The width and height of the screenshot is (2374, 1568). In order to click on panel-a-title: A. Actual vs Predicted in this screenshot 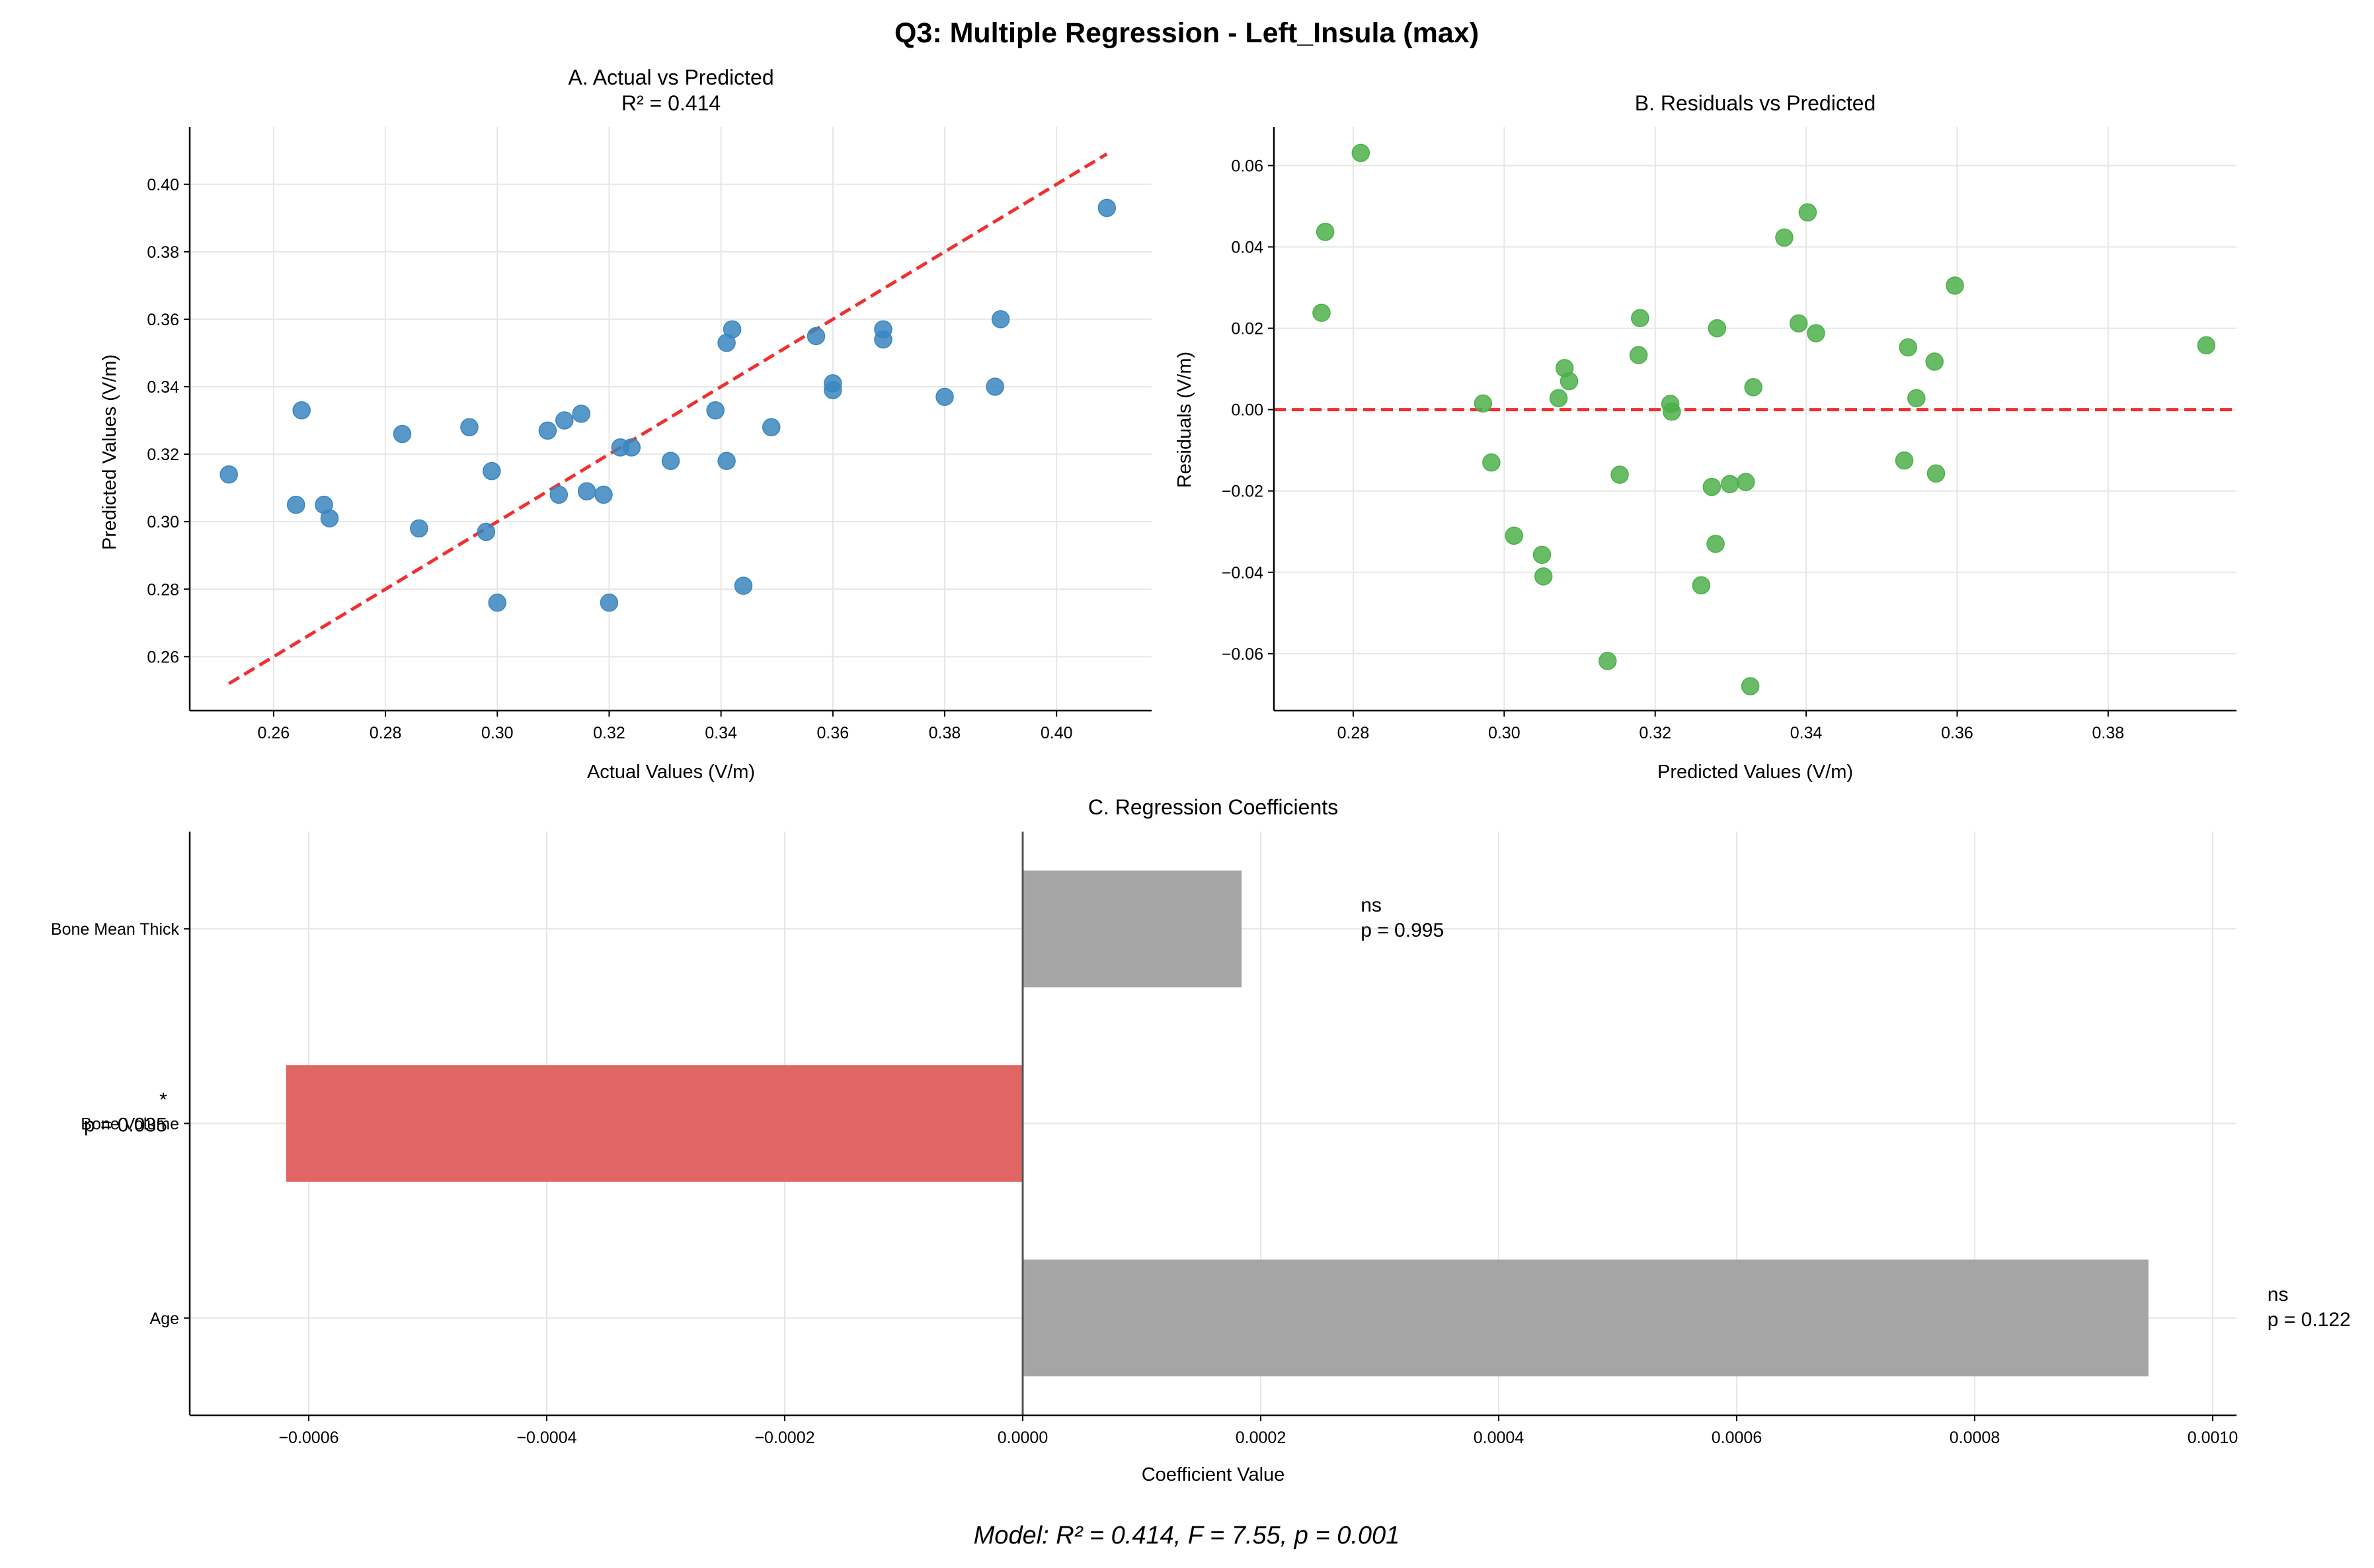, I will do `click(670, 77)`.